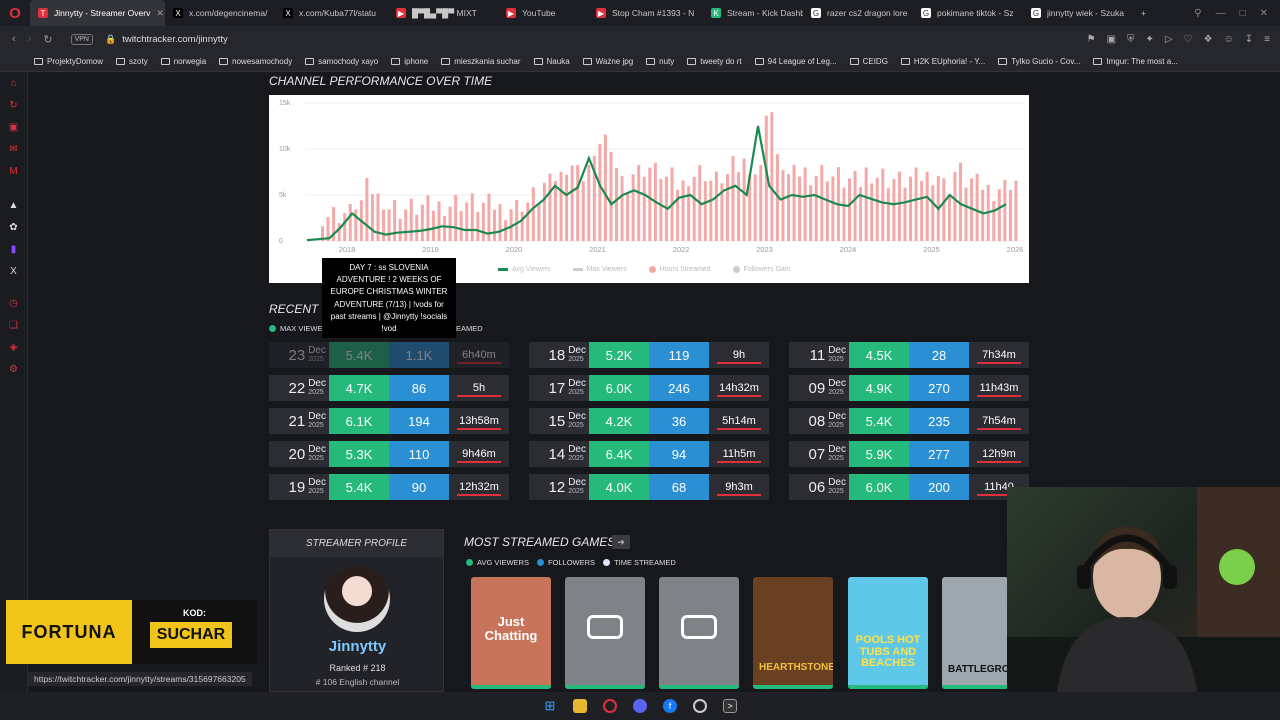 The image size is (1280, 720). Describe the element at coordinates (1220, 13) in the screenshot. I see `minimize-icon: —` at that location.